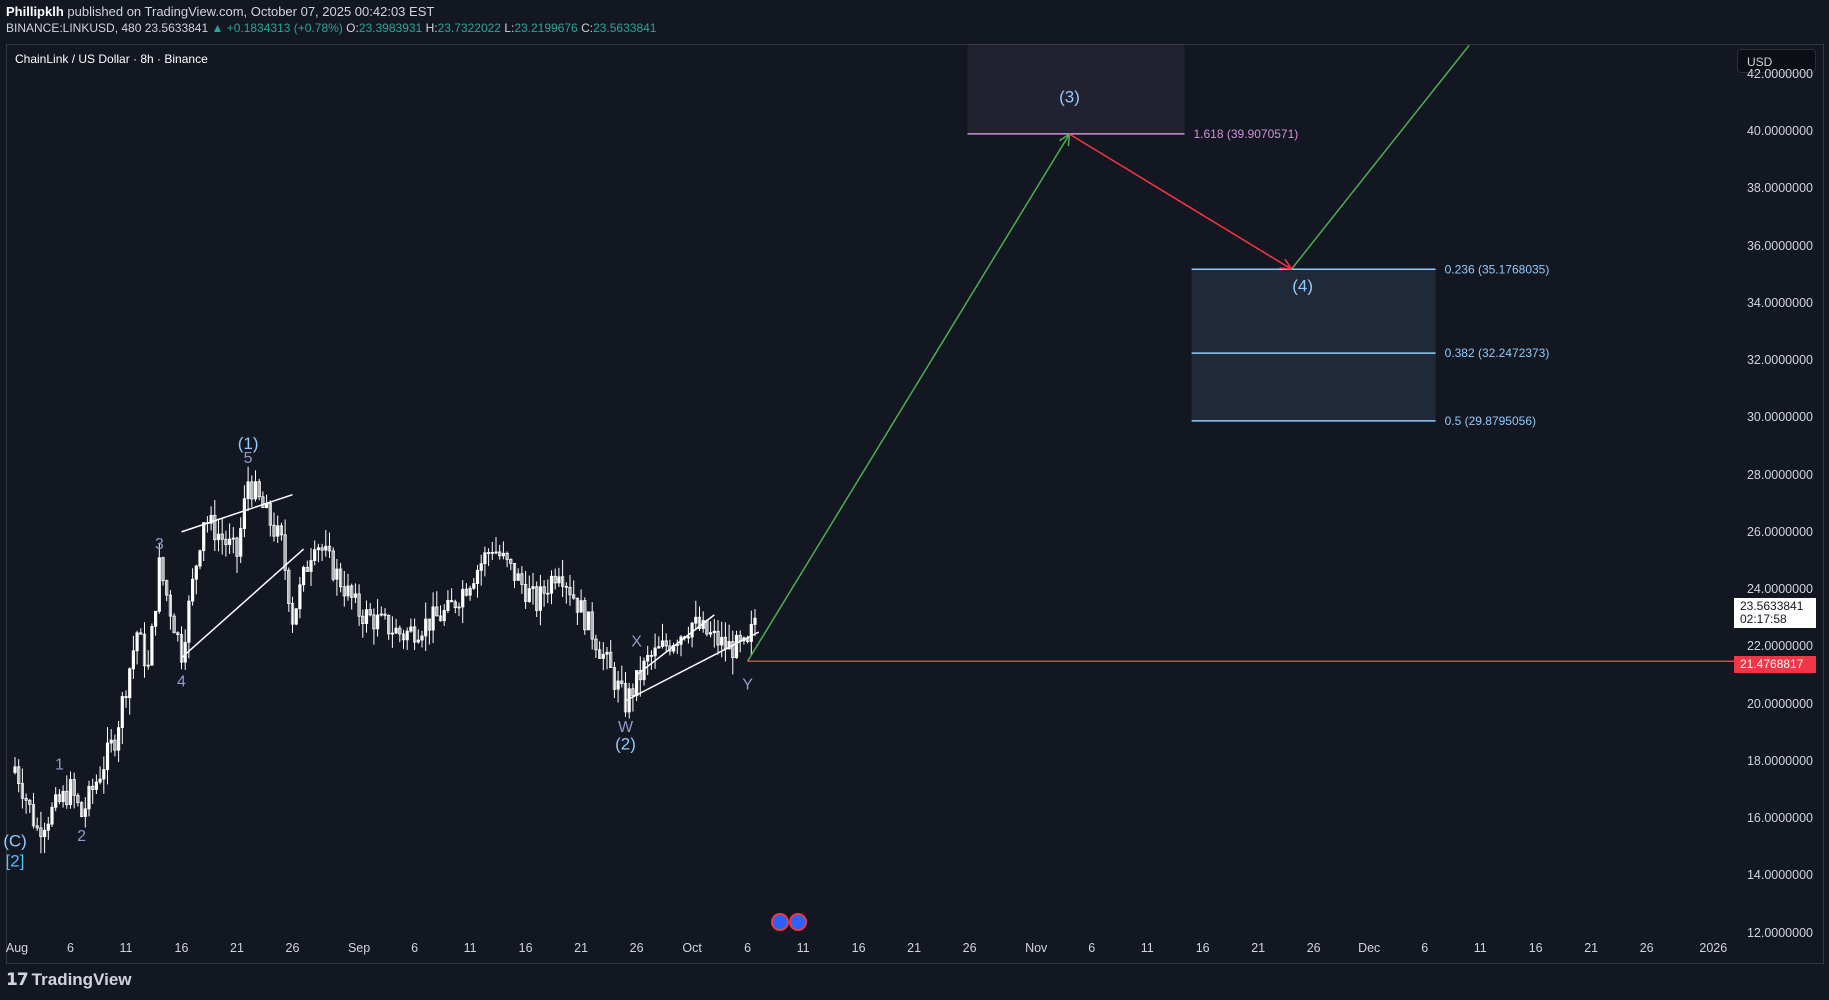 The height and width of the screenshot is (1000, 1829). Describe the element at coordinates (1591, 948) in the screenshot. I see `time-tick-label: 21` at that location.